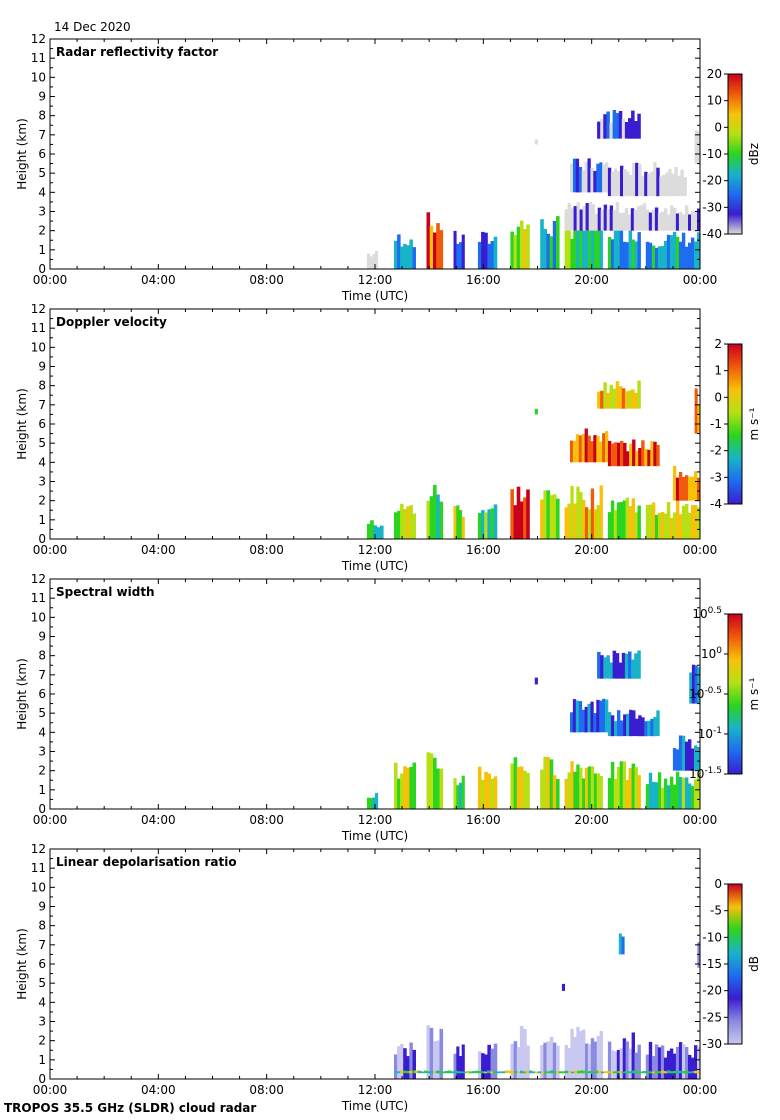 Image resolution: width=780 pixels, height=1120 pixels. I want to click on plot-title: Radar reflectivity factor, so click(137, 52).